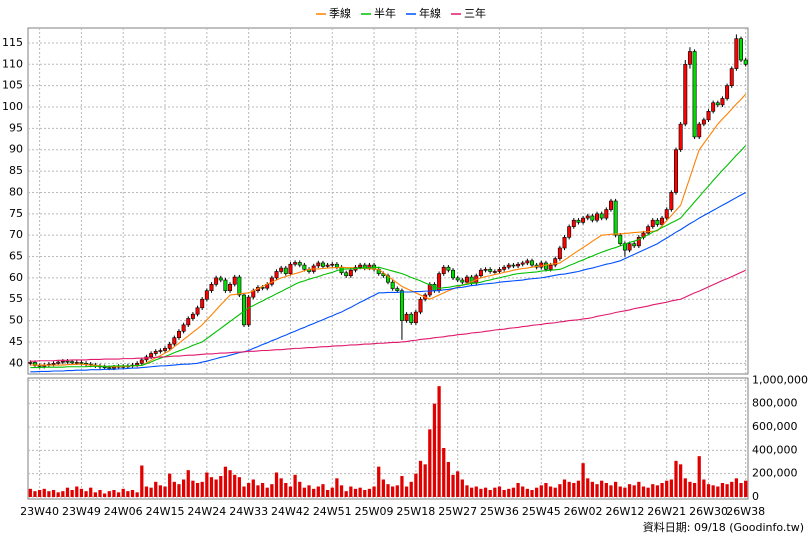 The width and height of the screenshot is (808, 540). What do you see at coordinates (541, 511) in the screenshot?
I see `x-tick-label: 25W45` at bounding box center [541, 511].